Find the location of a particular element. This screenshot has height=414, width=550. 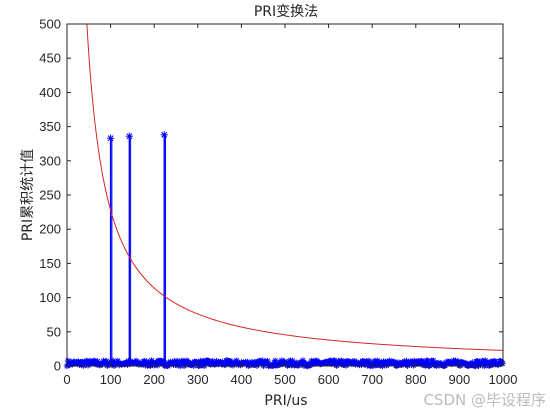

x-tick-label: 800 is located at coordinates (416, 379).